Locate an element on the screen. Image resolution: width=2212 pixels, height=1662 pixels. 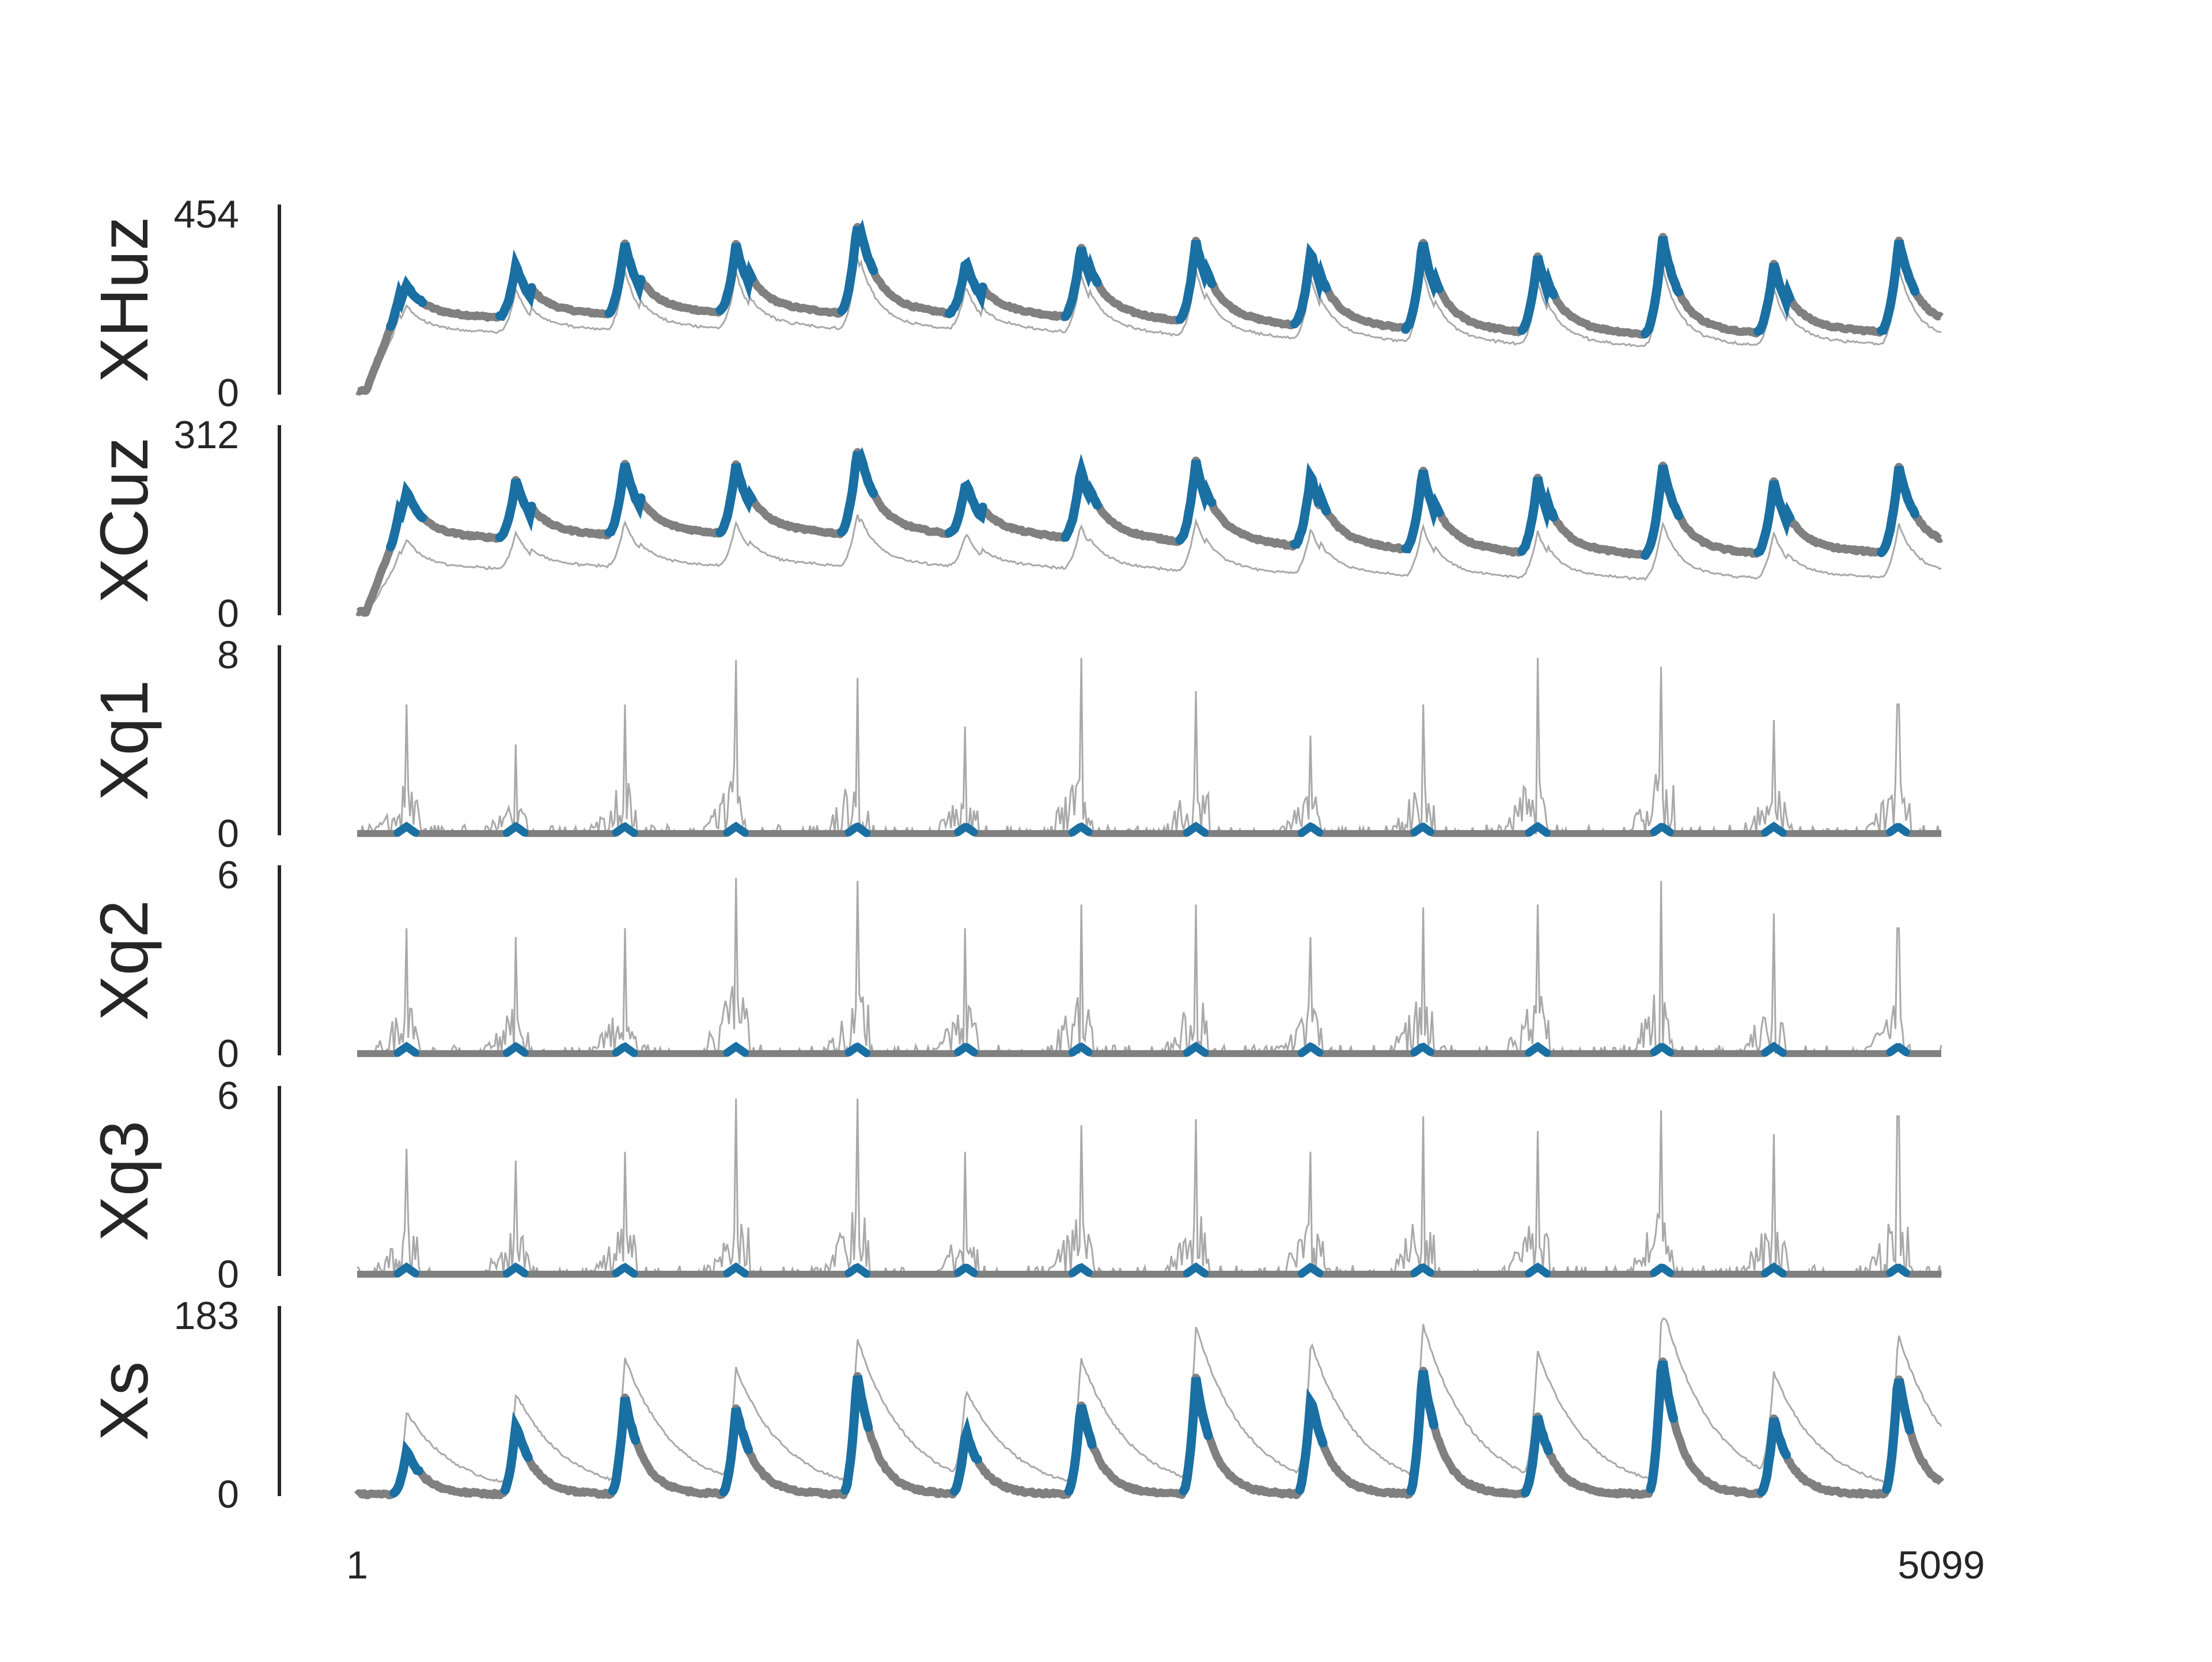
panel-xq1: Xq1 8 0 is located at coordinates (1014, 744).